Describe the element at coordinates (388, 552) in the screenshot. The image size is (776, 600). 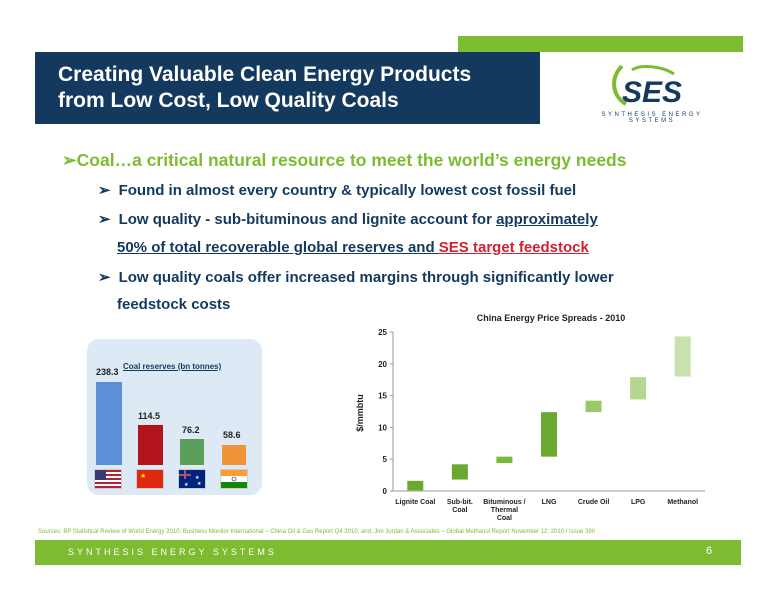
I see `footer-bar` at that location.